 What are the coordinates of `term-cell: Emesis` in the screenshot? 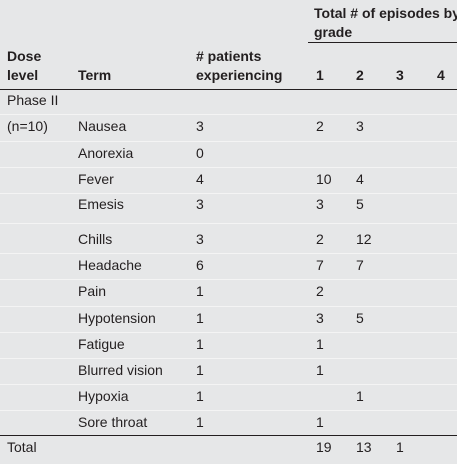 It's located at (101, 204).